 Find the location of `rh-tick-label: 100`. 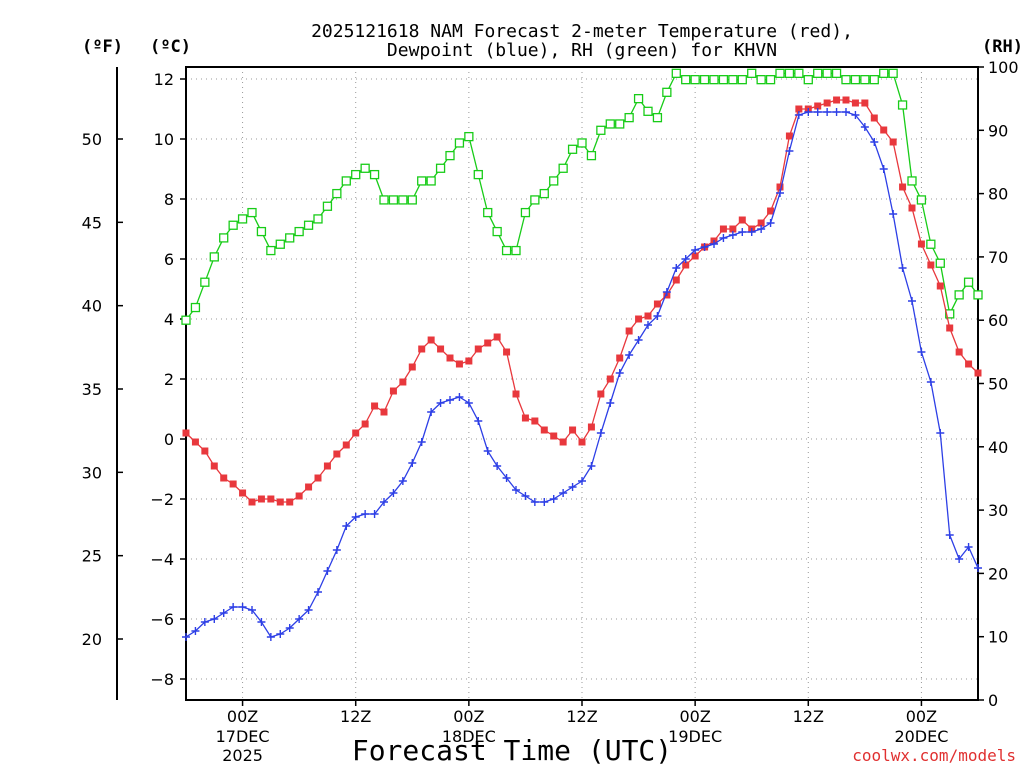

rh-tick-label: 100 is located at coordinates (1003, 67).